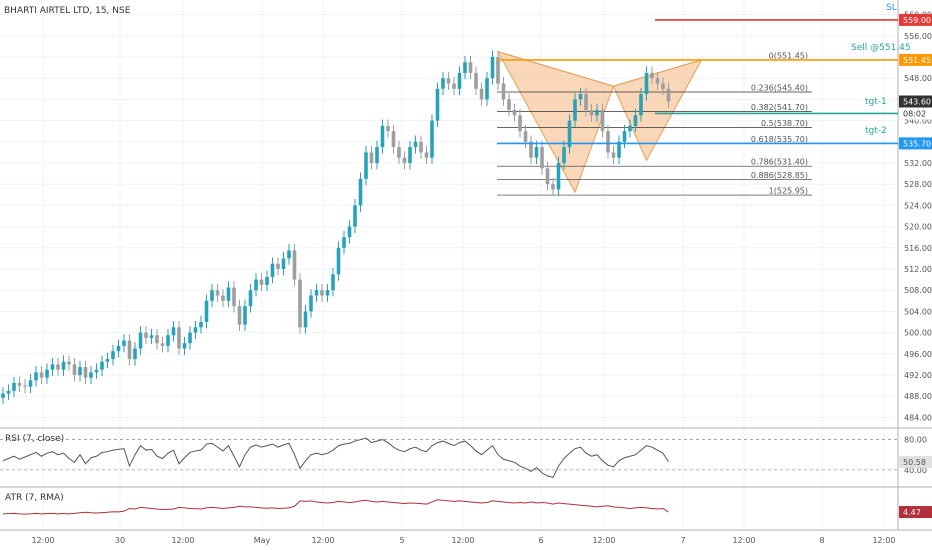  Describe the element at coordinates (34, 439) in the screenshot. I see `rsi-title: RSI (7, close)` at that location.